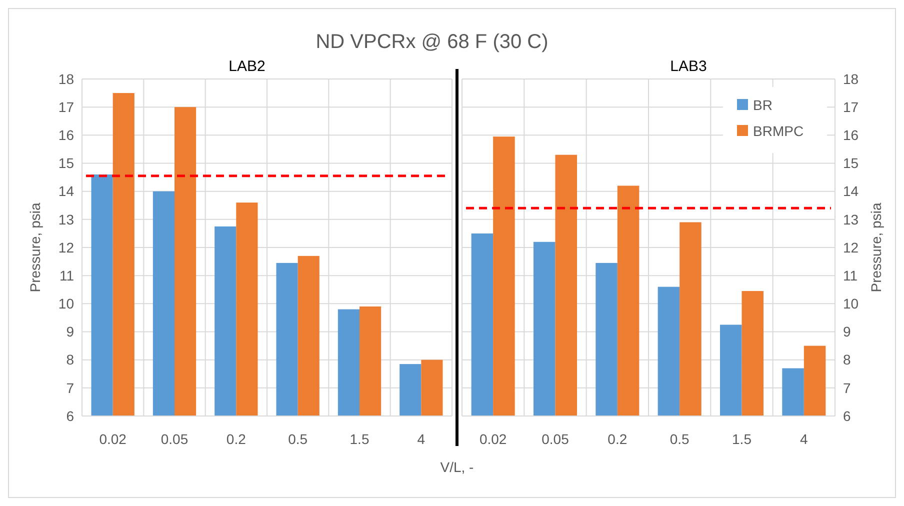 Image resolution: width=904 pixels, height=506 pixels. I want to click on text: LAB3, so click(688, 66).